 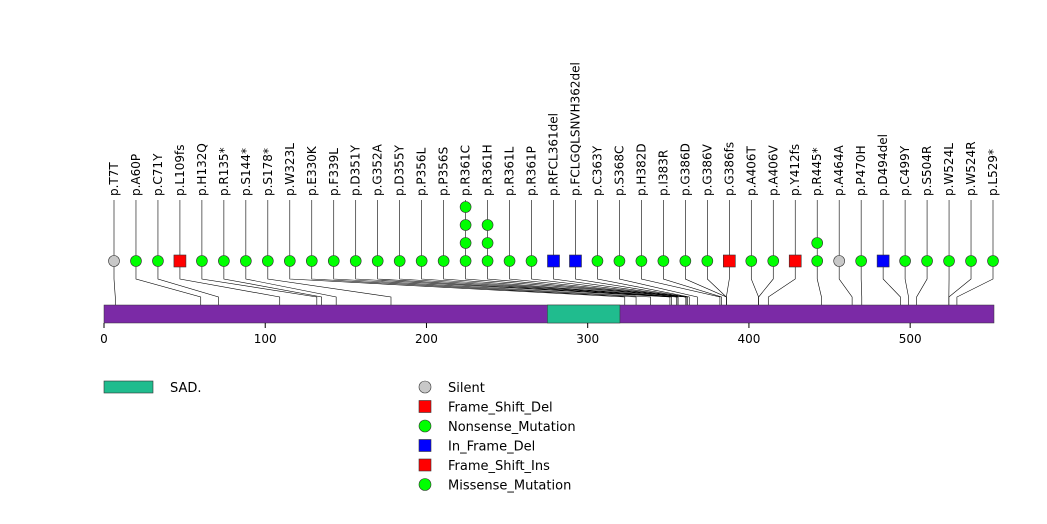 I want to click on mutation-label: p.S368C, so click(x=619, y=171).